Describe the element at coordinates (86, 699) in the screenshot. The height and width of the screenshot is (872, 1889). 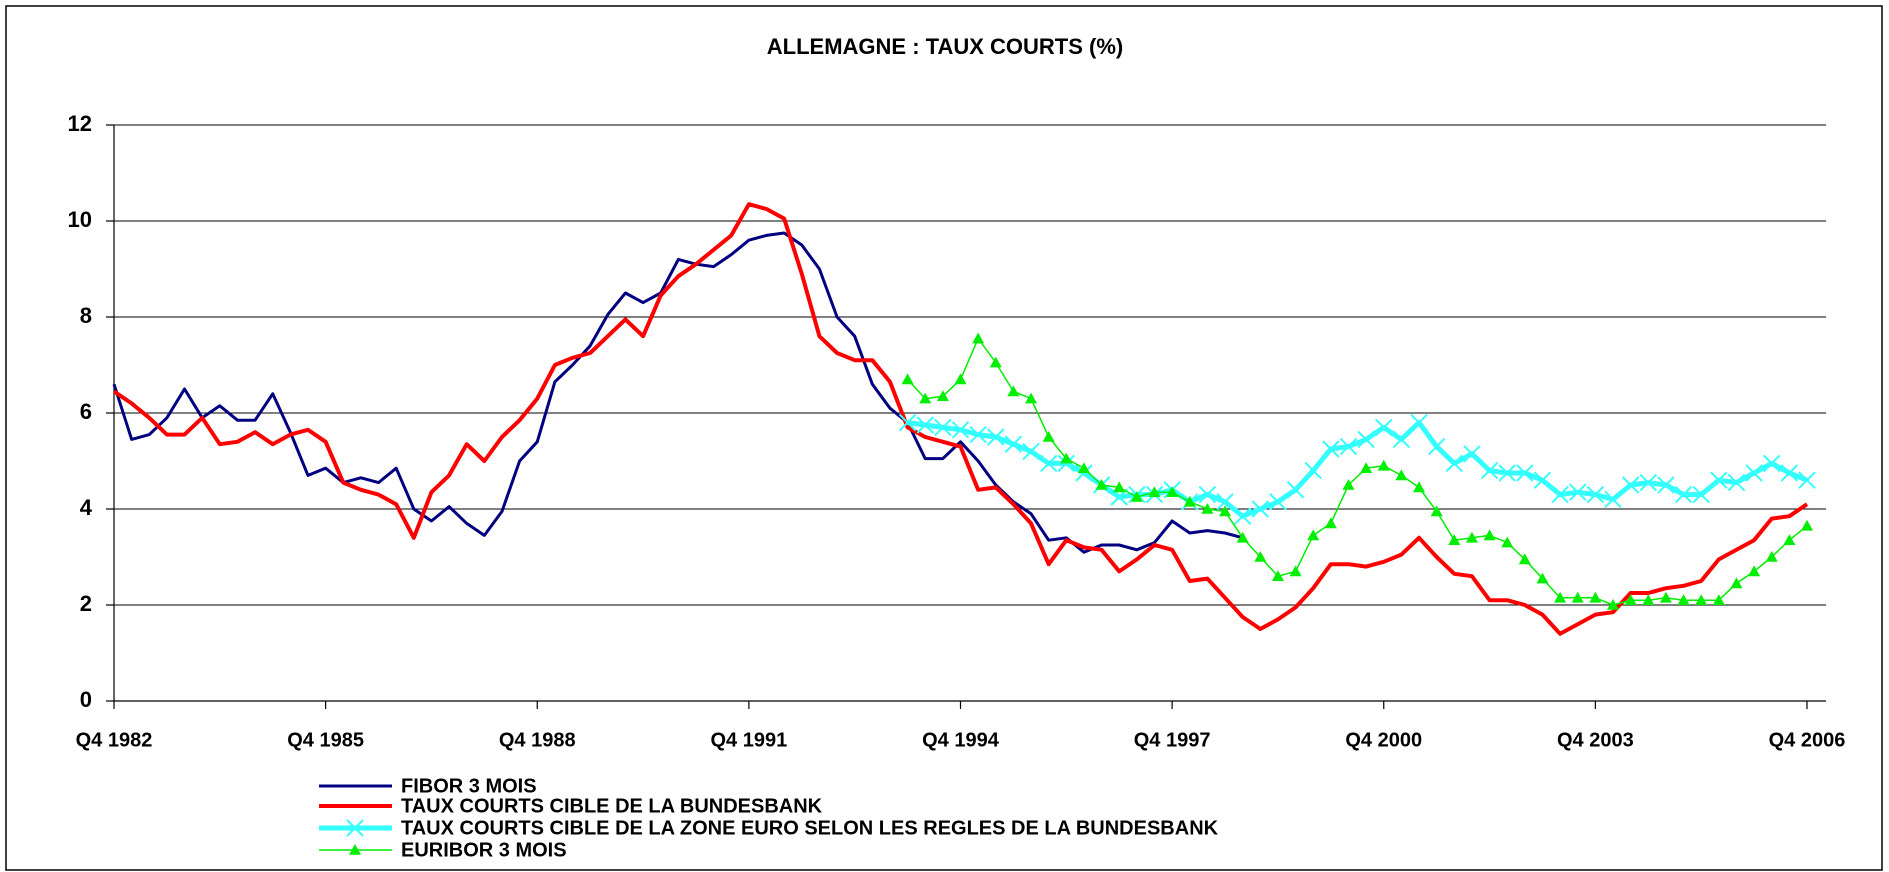
I see `y-tick-label: 0` at that location.